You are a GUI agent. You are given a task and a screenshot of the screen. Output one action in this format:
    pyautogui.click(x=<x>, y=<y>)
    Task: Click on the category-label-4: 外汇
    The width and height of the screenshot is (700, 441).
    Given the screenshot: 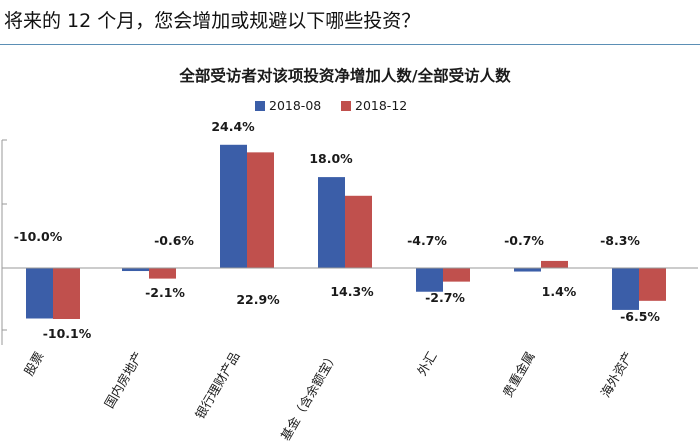 What is the action you would take?
    pyautogui.click(x=426, y=363)
    